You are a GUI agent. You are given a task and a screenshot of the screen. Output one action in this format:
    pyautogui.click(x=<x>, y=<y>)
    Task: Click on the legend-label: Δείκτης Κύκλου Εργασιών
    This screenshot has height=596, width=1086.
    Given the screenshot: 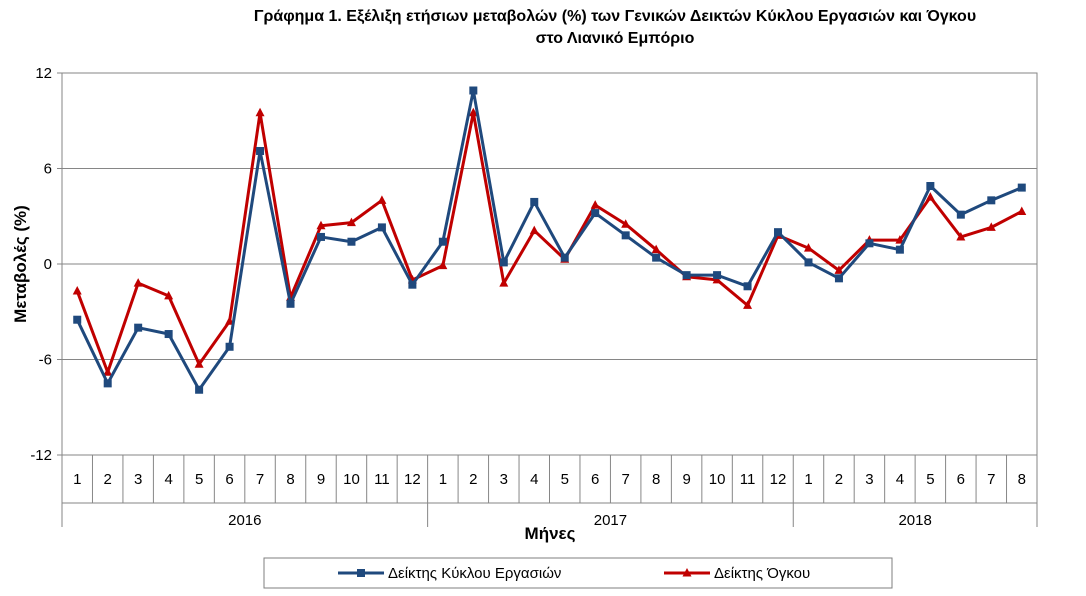 What is the action you would take?
    pyautogui.click(x=474, y=573)
    